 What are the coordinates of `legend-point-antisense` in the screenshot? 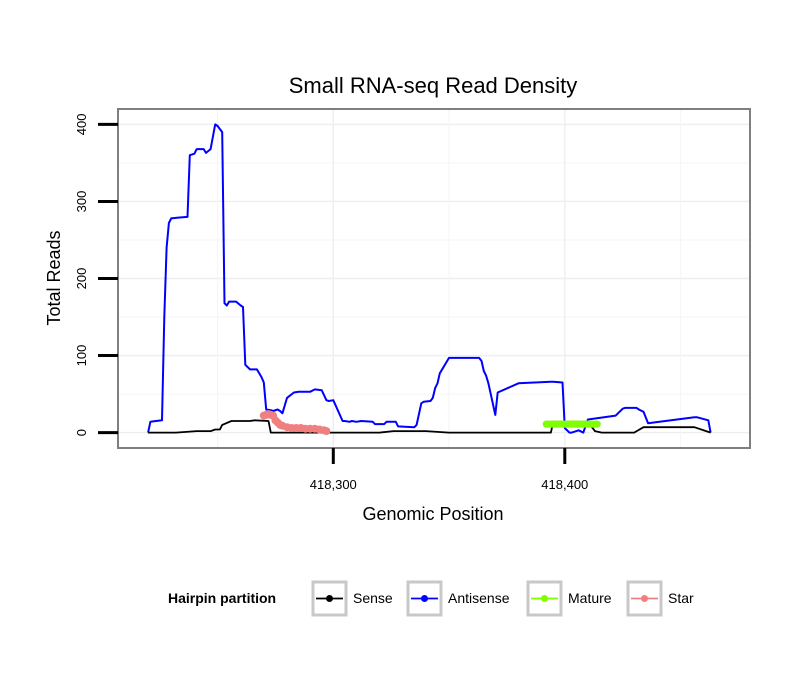 It's located at (424, 598).